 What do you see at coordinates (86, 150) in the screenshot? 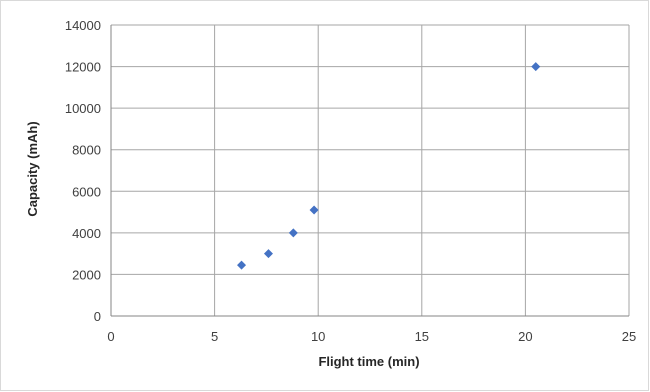
I see `y-tick-label: 8000` at bounding box center [86, 150].